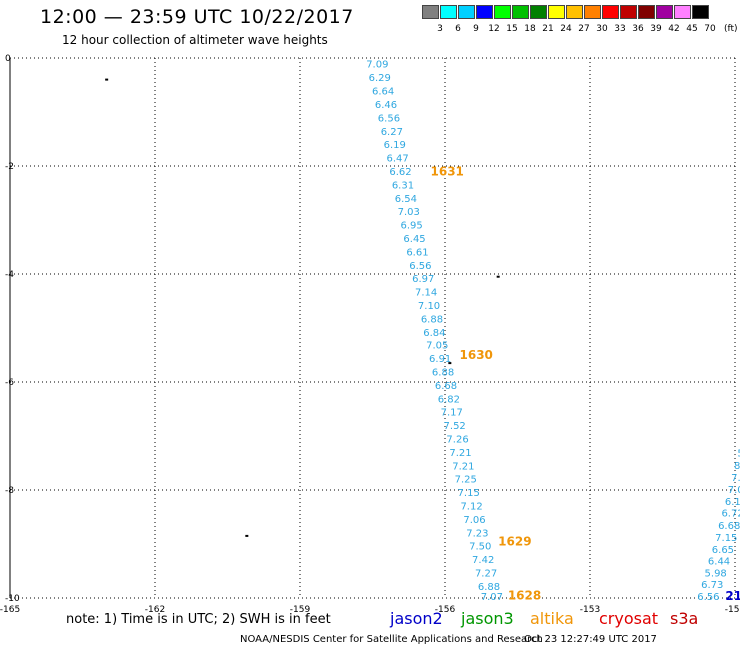 The image size is (740, 650). What do you see at coordinates (300, 610) in the screenshot?
I see `x-tick-label: -159` at bounding box center [300, 610].